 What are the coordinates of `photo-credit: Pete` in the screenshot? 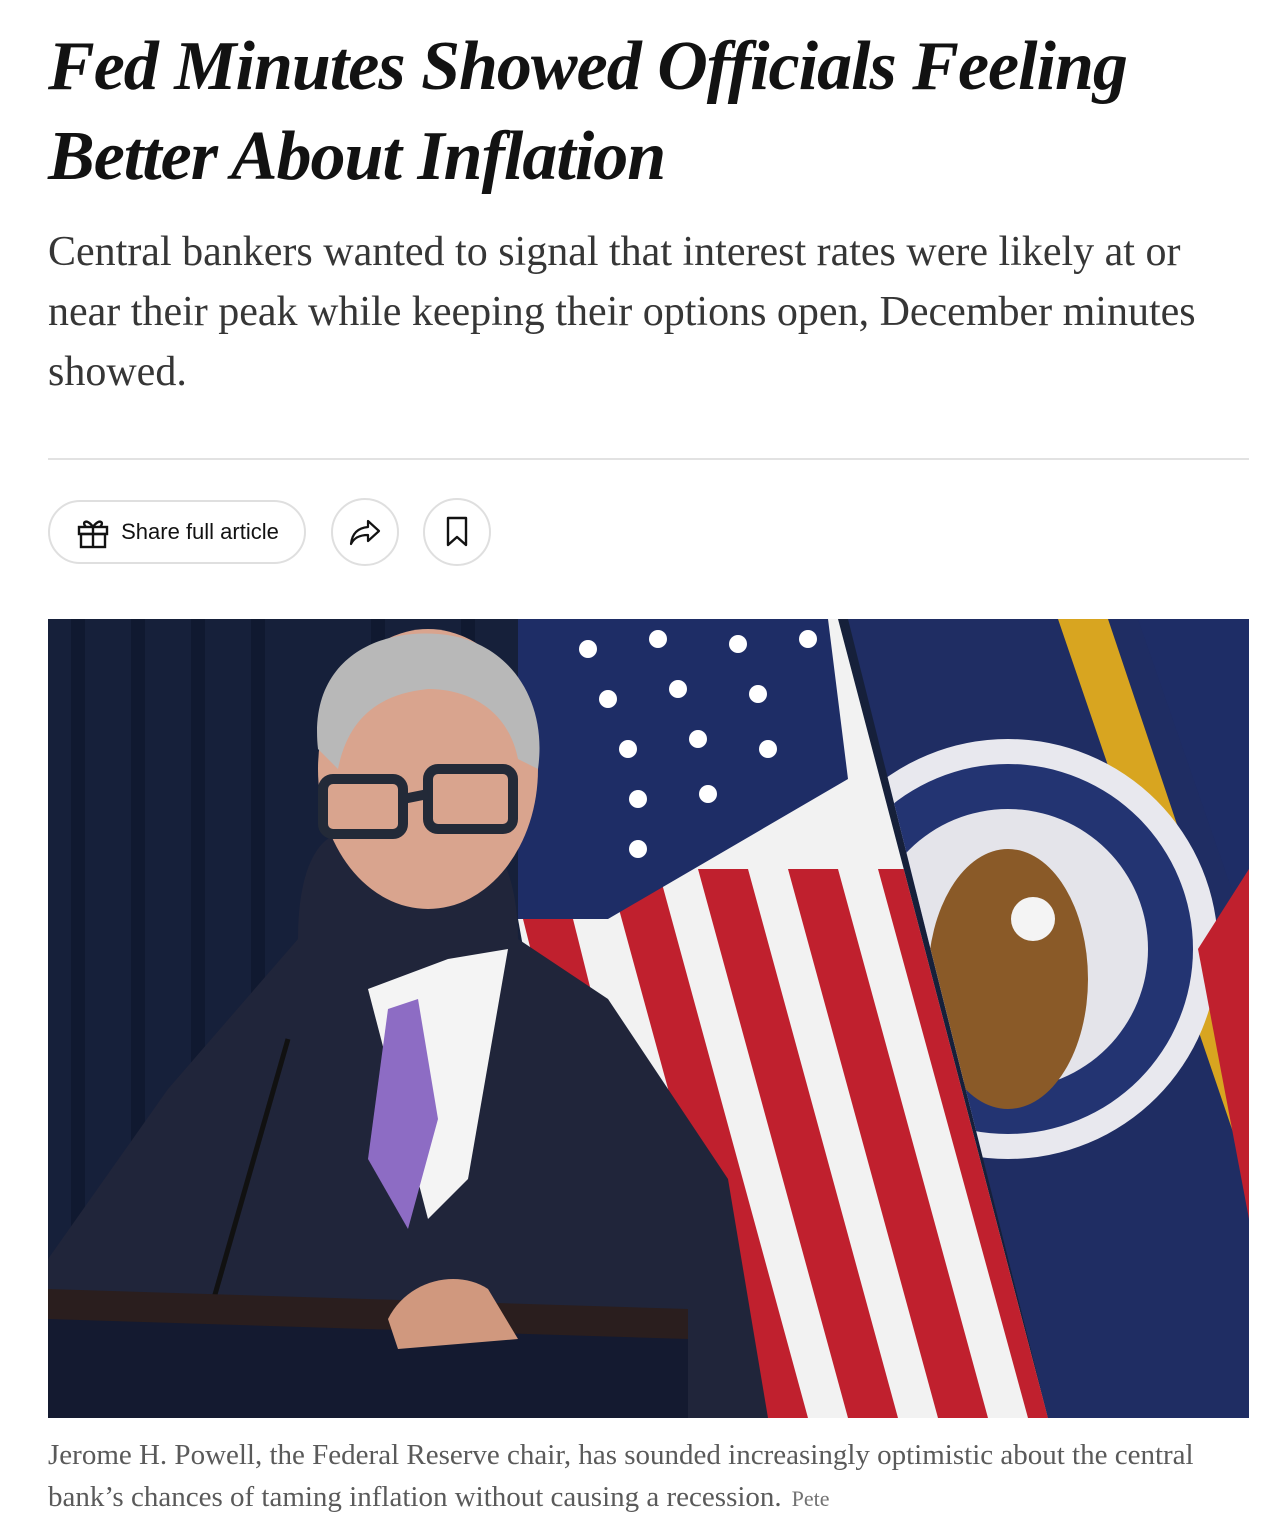 It's located at (810, 1498).